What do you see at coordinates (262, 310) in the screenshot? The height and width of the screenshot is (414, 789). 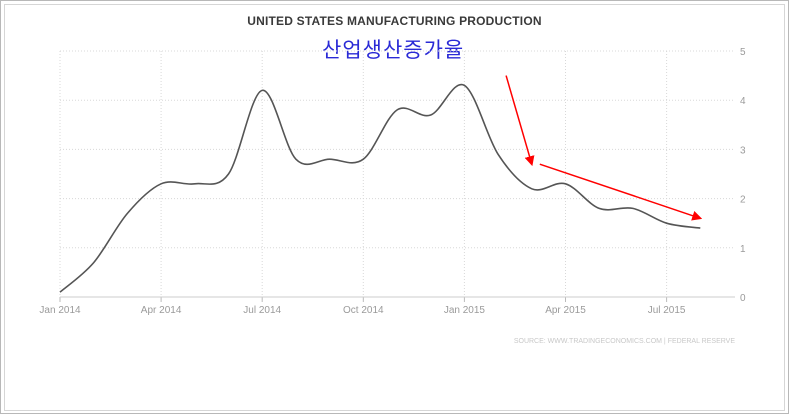 I see `x-tick-label: Jul 2014` at bounding box center [262, 310].